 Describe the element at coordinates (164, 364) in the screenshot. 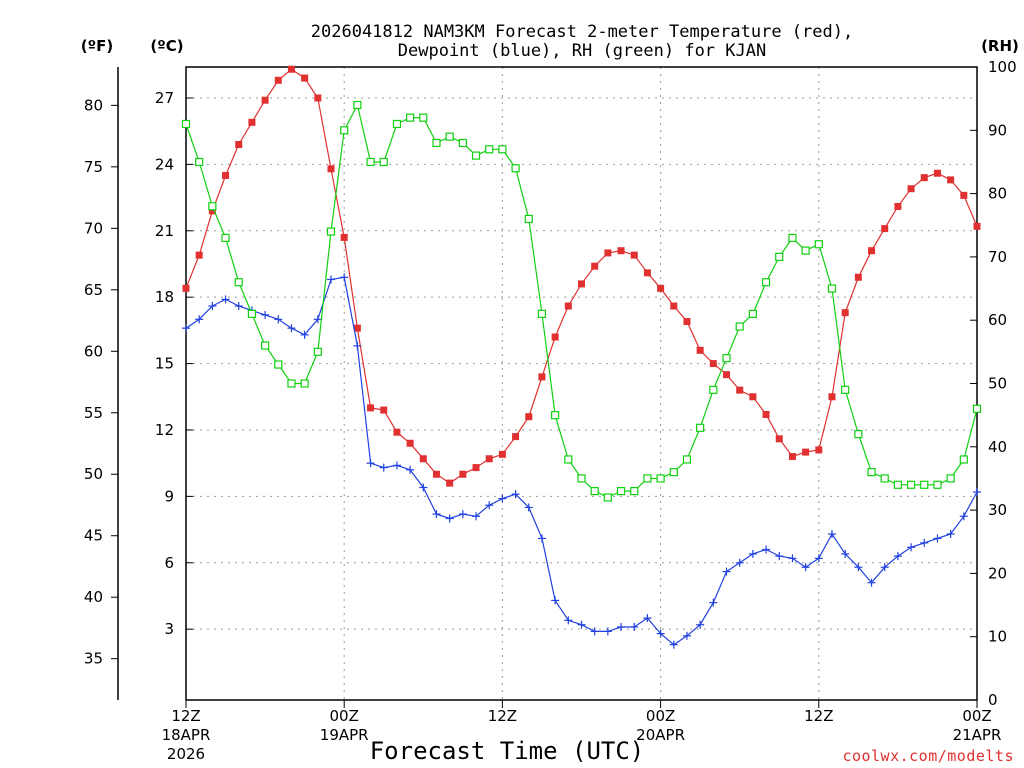

I see `celsius-tick-label: 15` at that location.